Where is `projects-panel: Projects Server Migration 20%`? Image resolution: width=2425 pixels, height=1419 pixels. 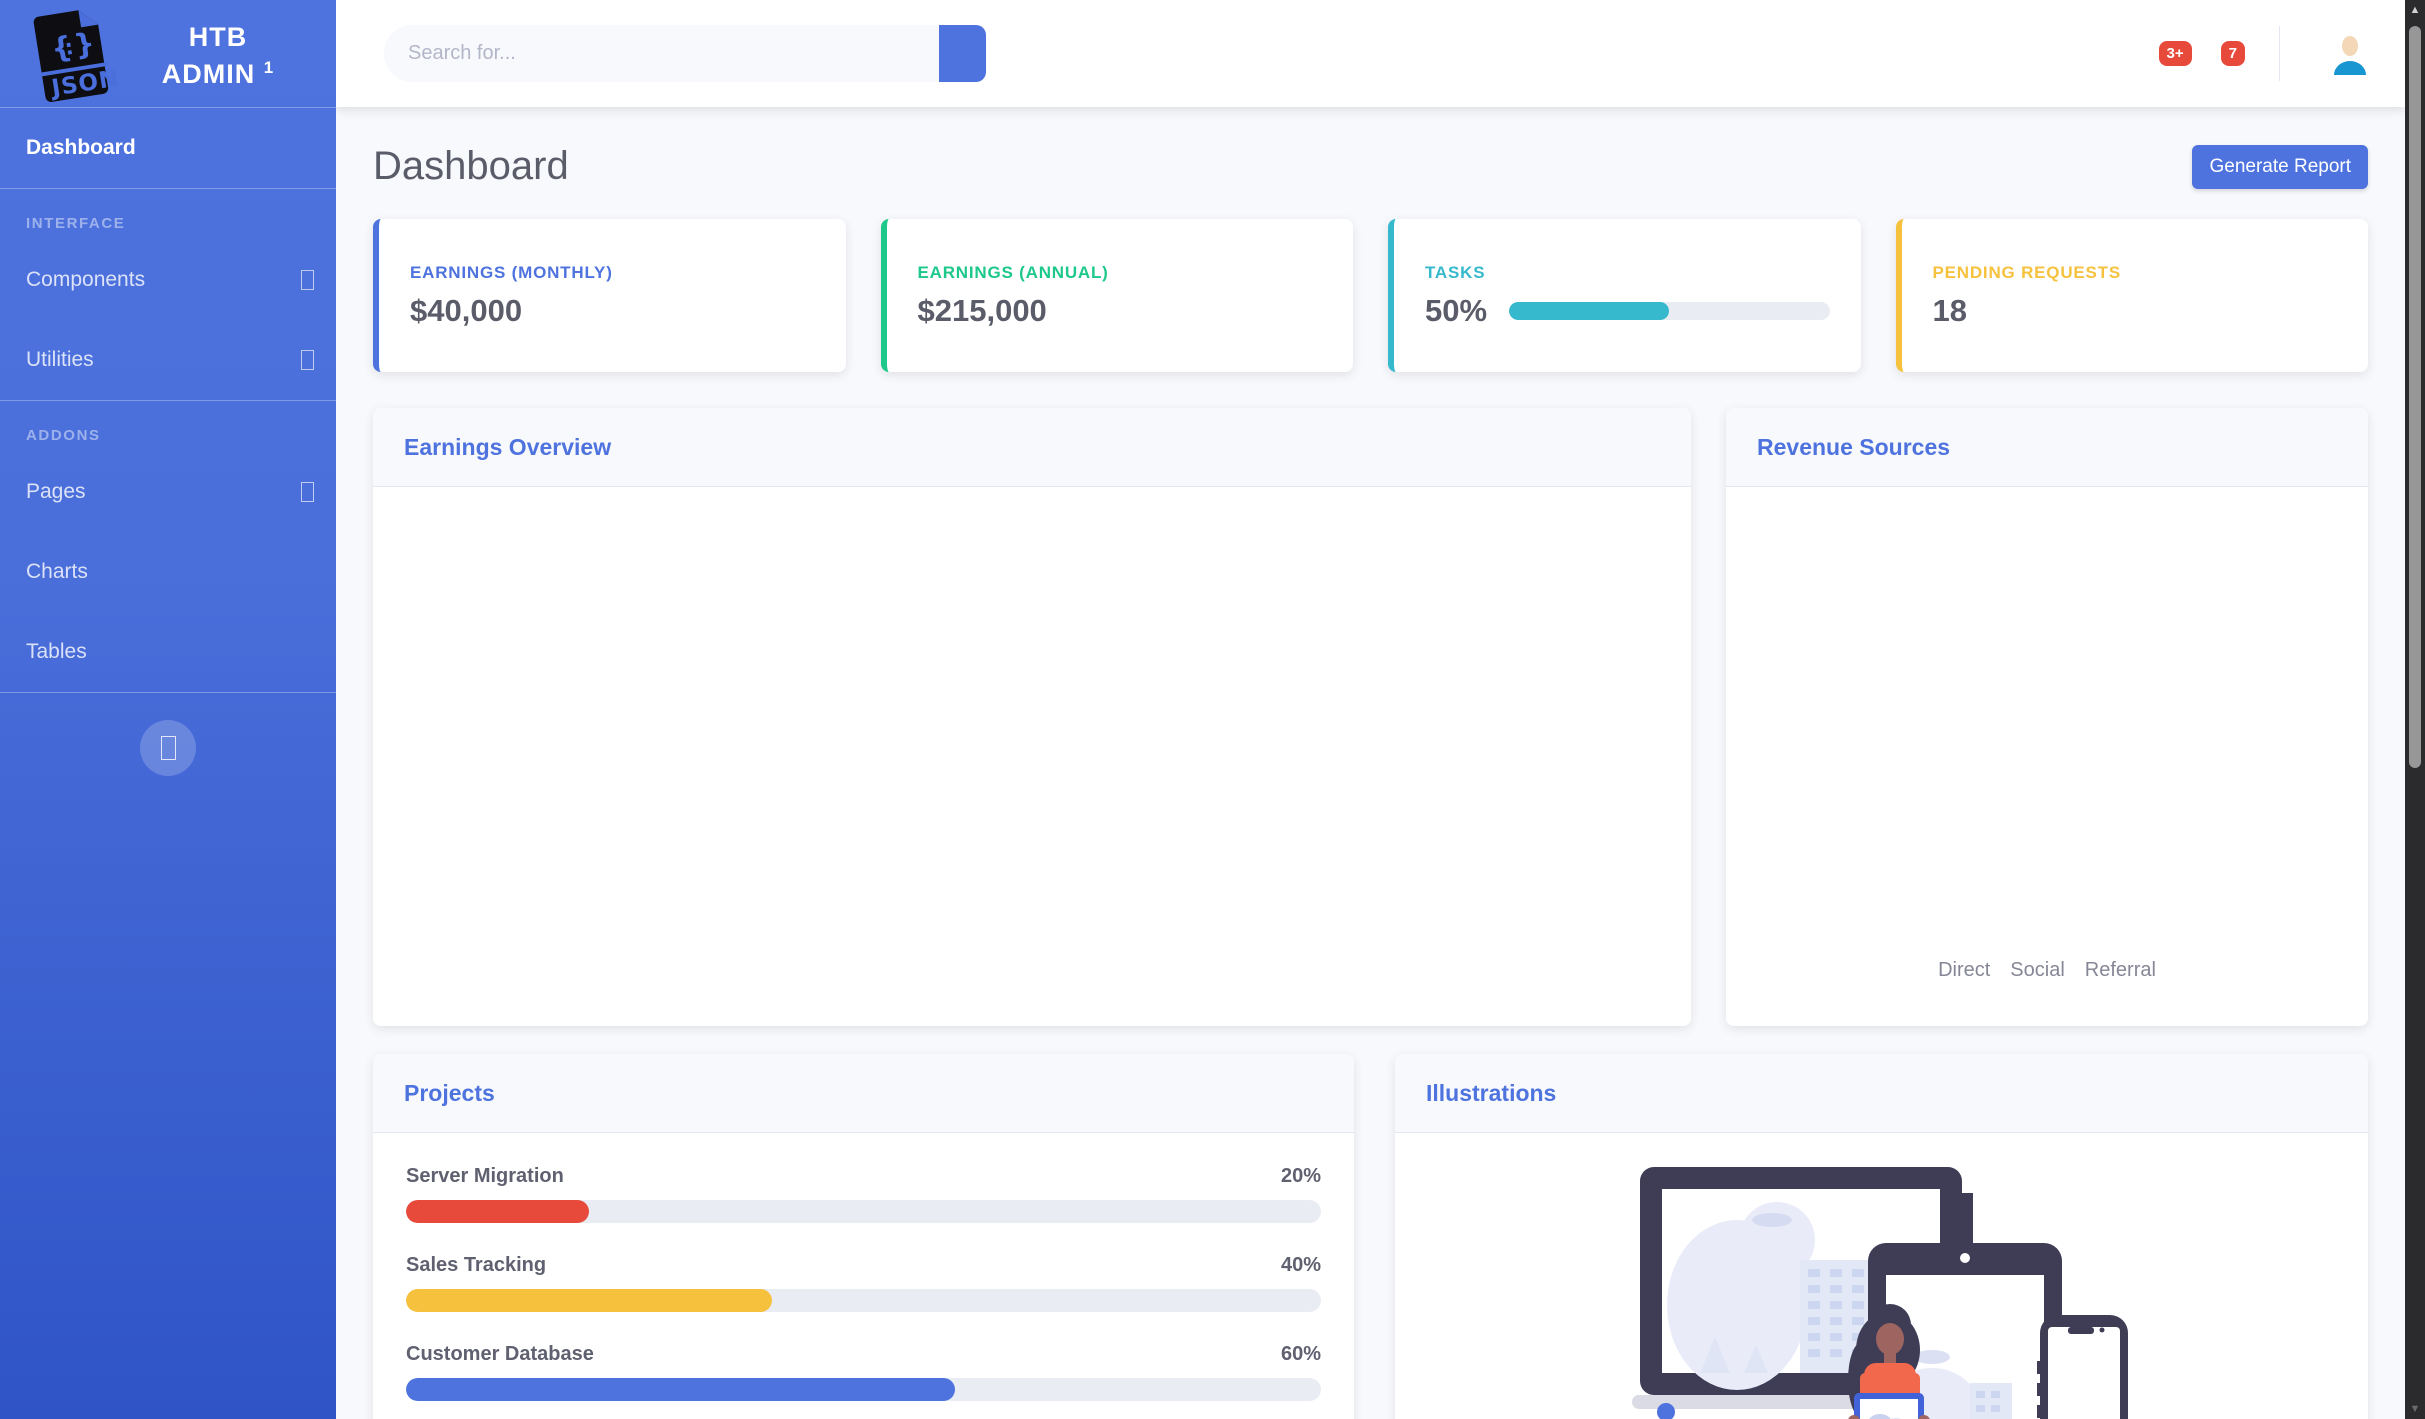
projects-panel: Projects Server Migration 20% is located at coordinates (863, 1236).